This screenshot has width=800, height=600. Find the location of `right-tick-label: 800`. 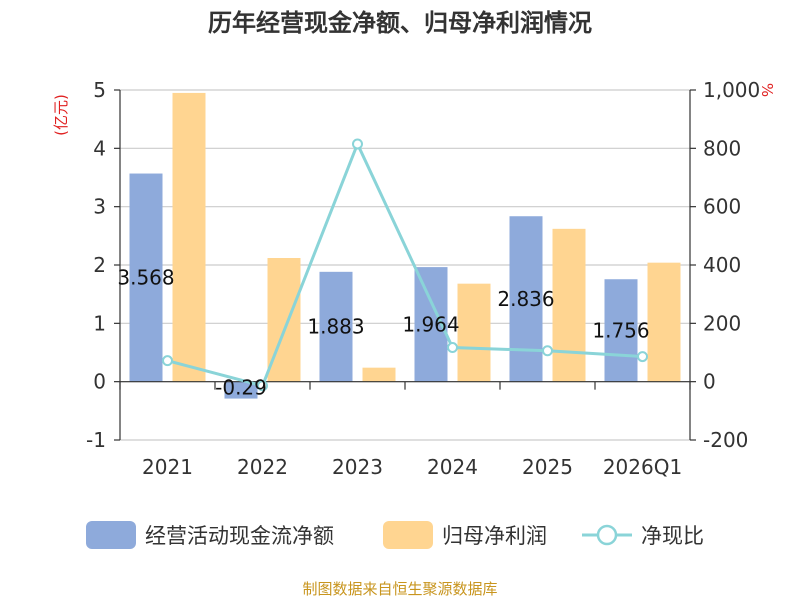

right-tick-label: 800 is located at coordinates (722, 148).